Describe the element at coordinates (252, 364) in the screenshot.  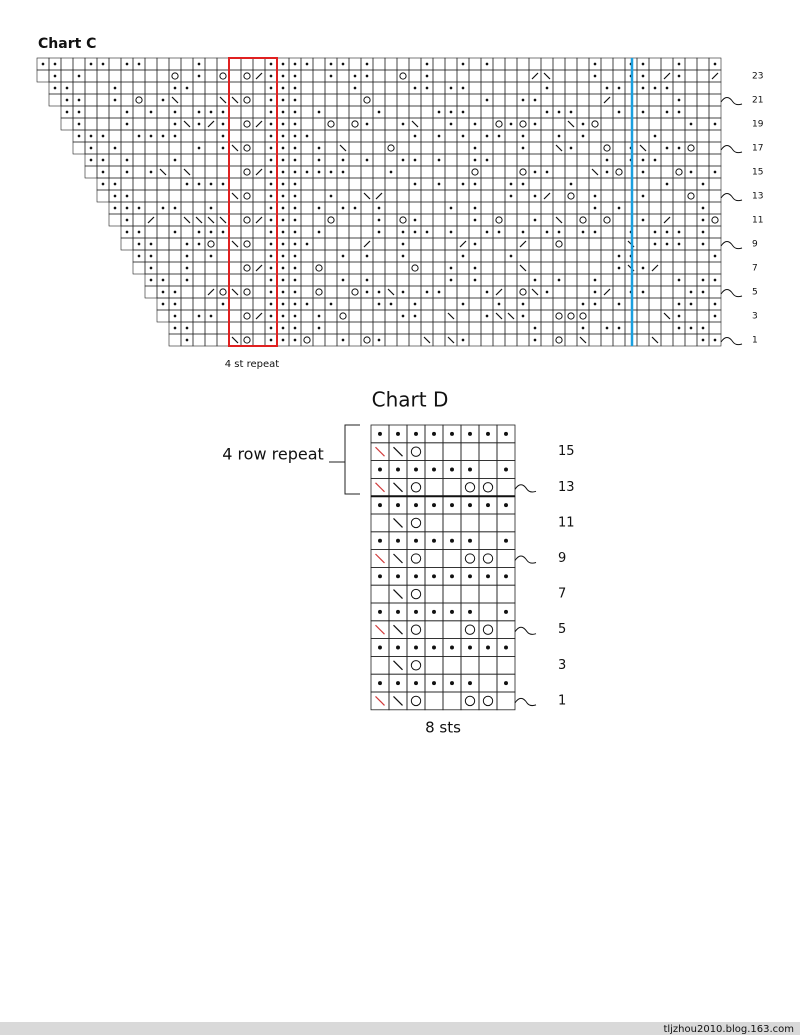
I see `chart-c-repeat-label: 4 st repeat` at that location.